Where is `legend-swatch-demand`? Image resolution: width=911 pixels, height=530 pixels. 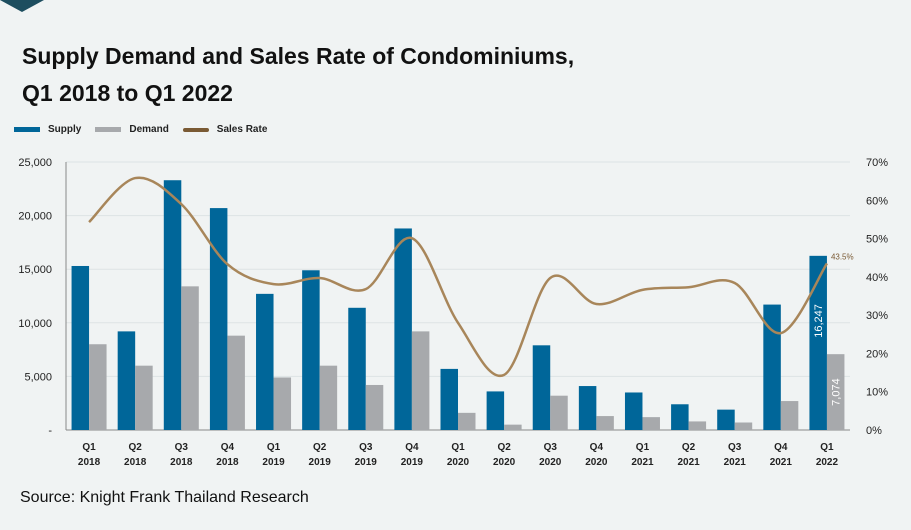 legend-swatch-demand is located at coordinates (108, 129).